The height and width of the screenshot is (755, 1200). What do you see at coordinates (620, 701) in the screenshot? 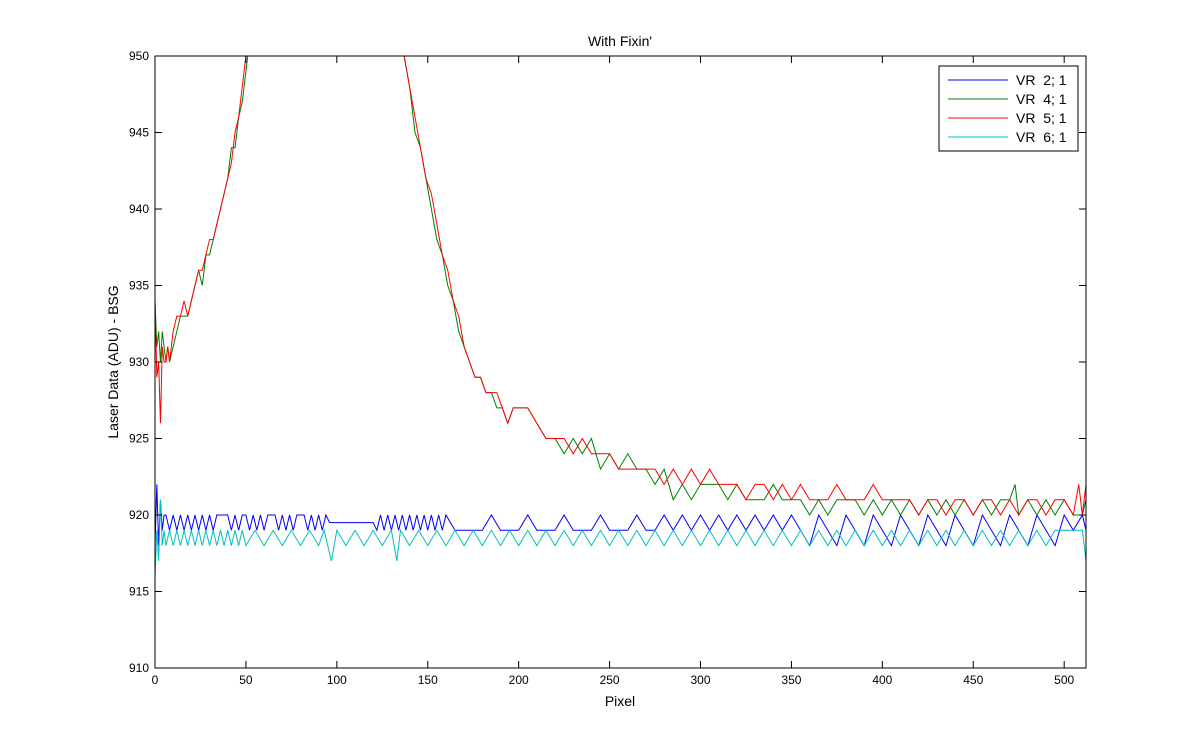
I see `x-axis-title: Pixel` at bounding box center [620, 701].